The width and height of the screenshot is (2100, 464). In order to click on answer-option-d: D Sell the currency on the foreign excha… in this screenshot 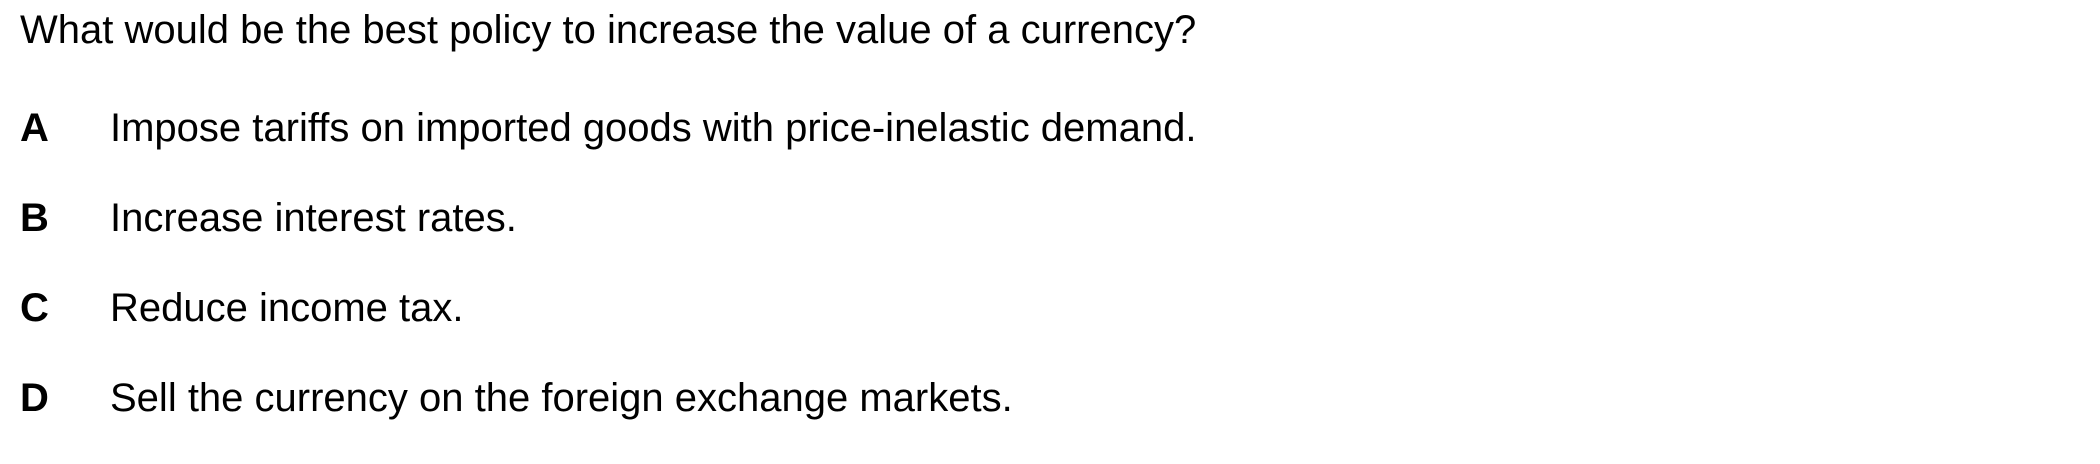, I will do `click(608, 398)`.